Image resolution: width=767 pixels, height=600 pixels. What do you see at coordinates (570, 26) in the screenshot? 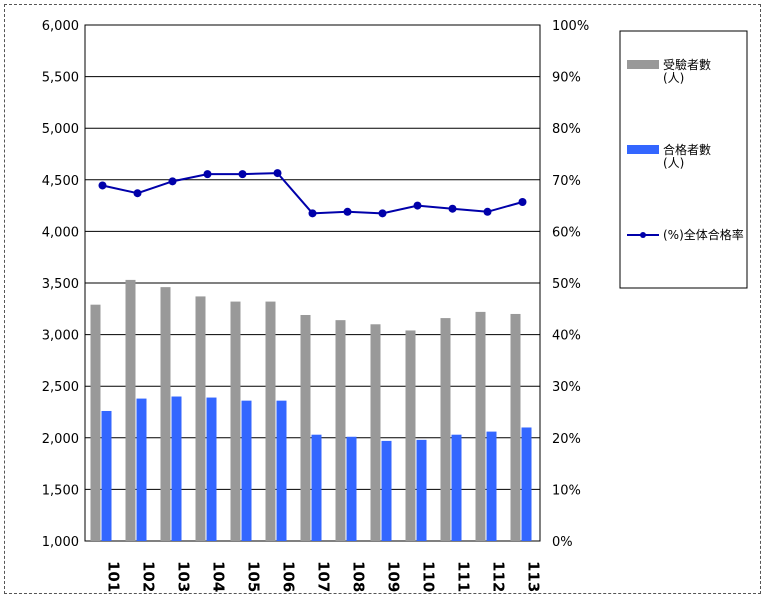
I see `y-right-tick-label: 100%` at bounding box center [570, 26].